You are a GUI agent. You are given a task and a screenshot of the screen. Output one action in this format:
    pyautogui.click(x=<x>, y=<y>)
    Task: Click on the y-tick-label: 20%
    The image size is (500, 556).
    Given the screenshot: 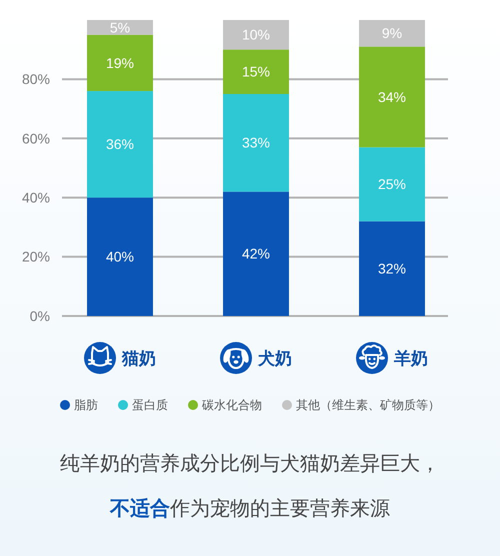 What is the action you would take?
    pyautogui.click(x=36, y=256)
    